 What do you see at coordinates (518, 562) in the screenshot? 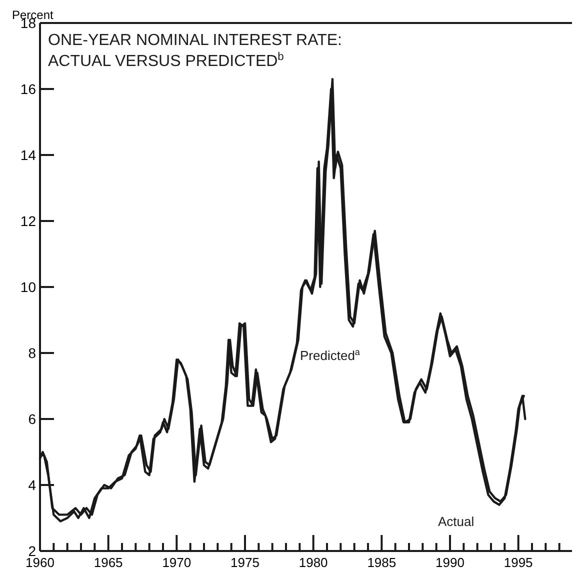
I see `x-tick-label: 1995` at bounding box center [518, 562].